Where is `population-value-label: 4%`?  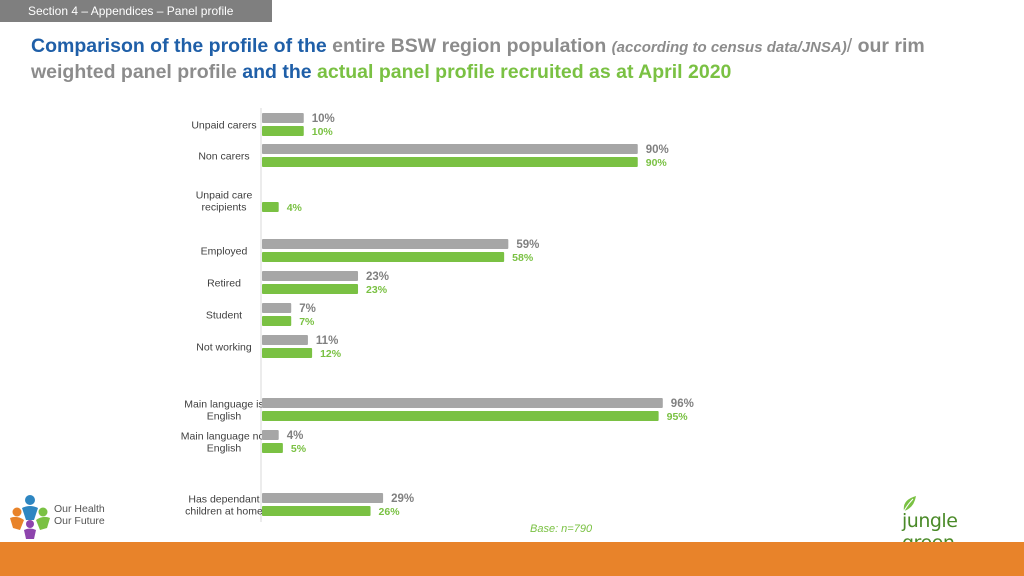
population-value-label: 4% is located at coordinates (295, 436).